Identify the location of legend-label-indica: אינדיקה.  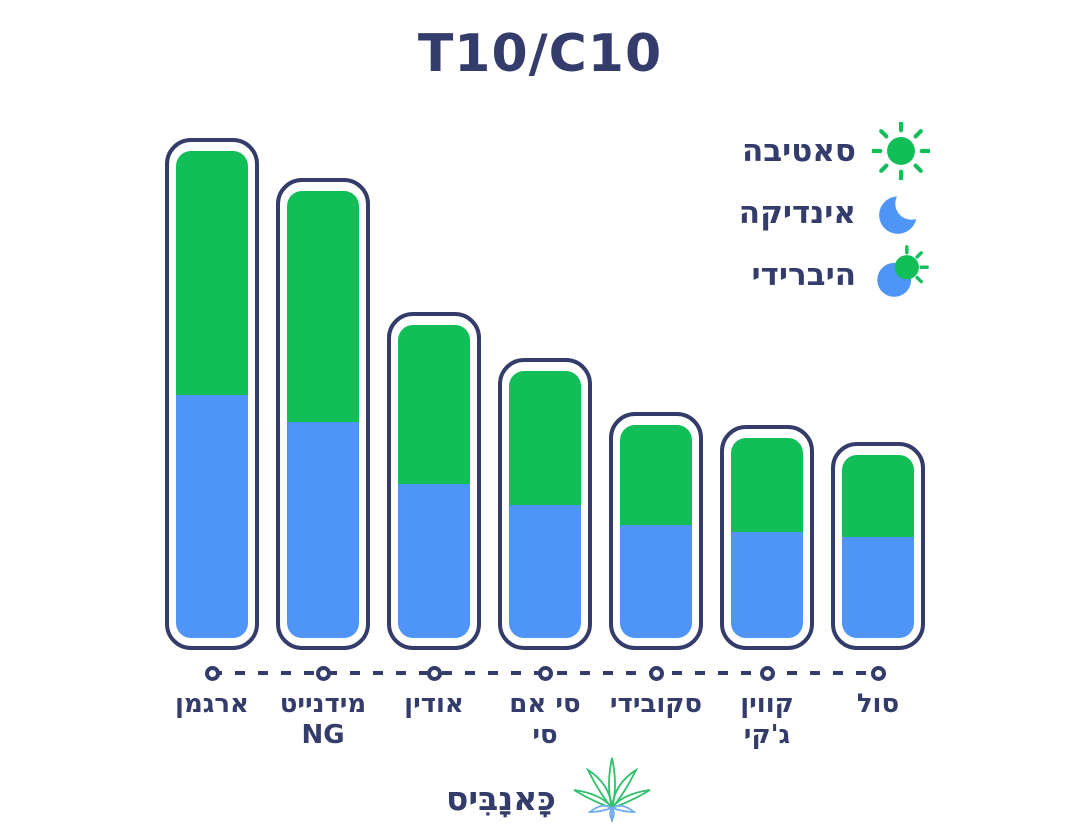
(797, 213).